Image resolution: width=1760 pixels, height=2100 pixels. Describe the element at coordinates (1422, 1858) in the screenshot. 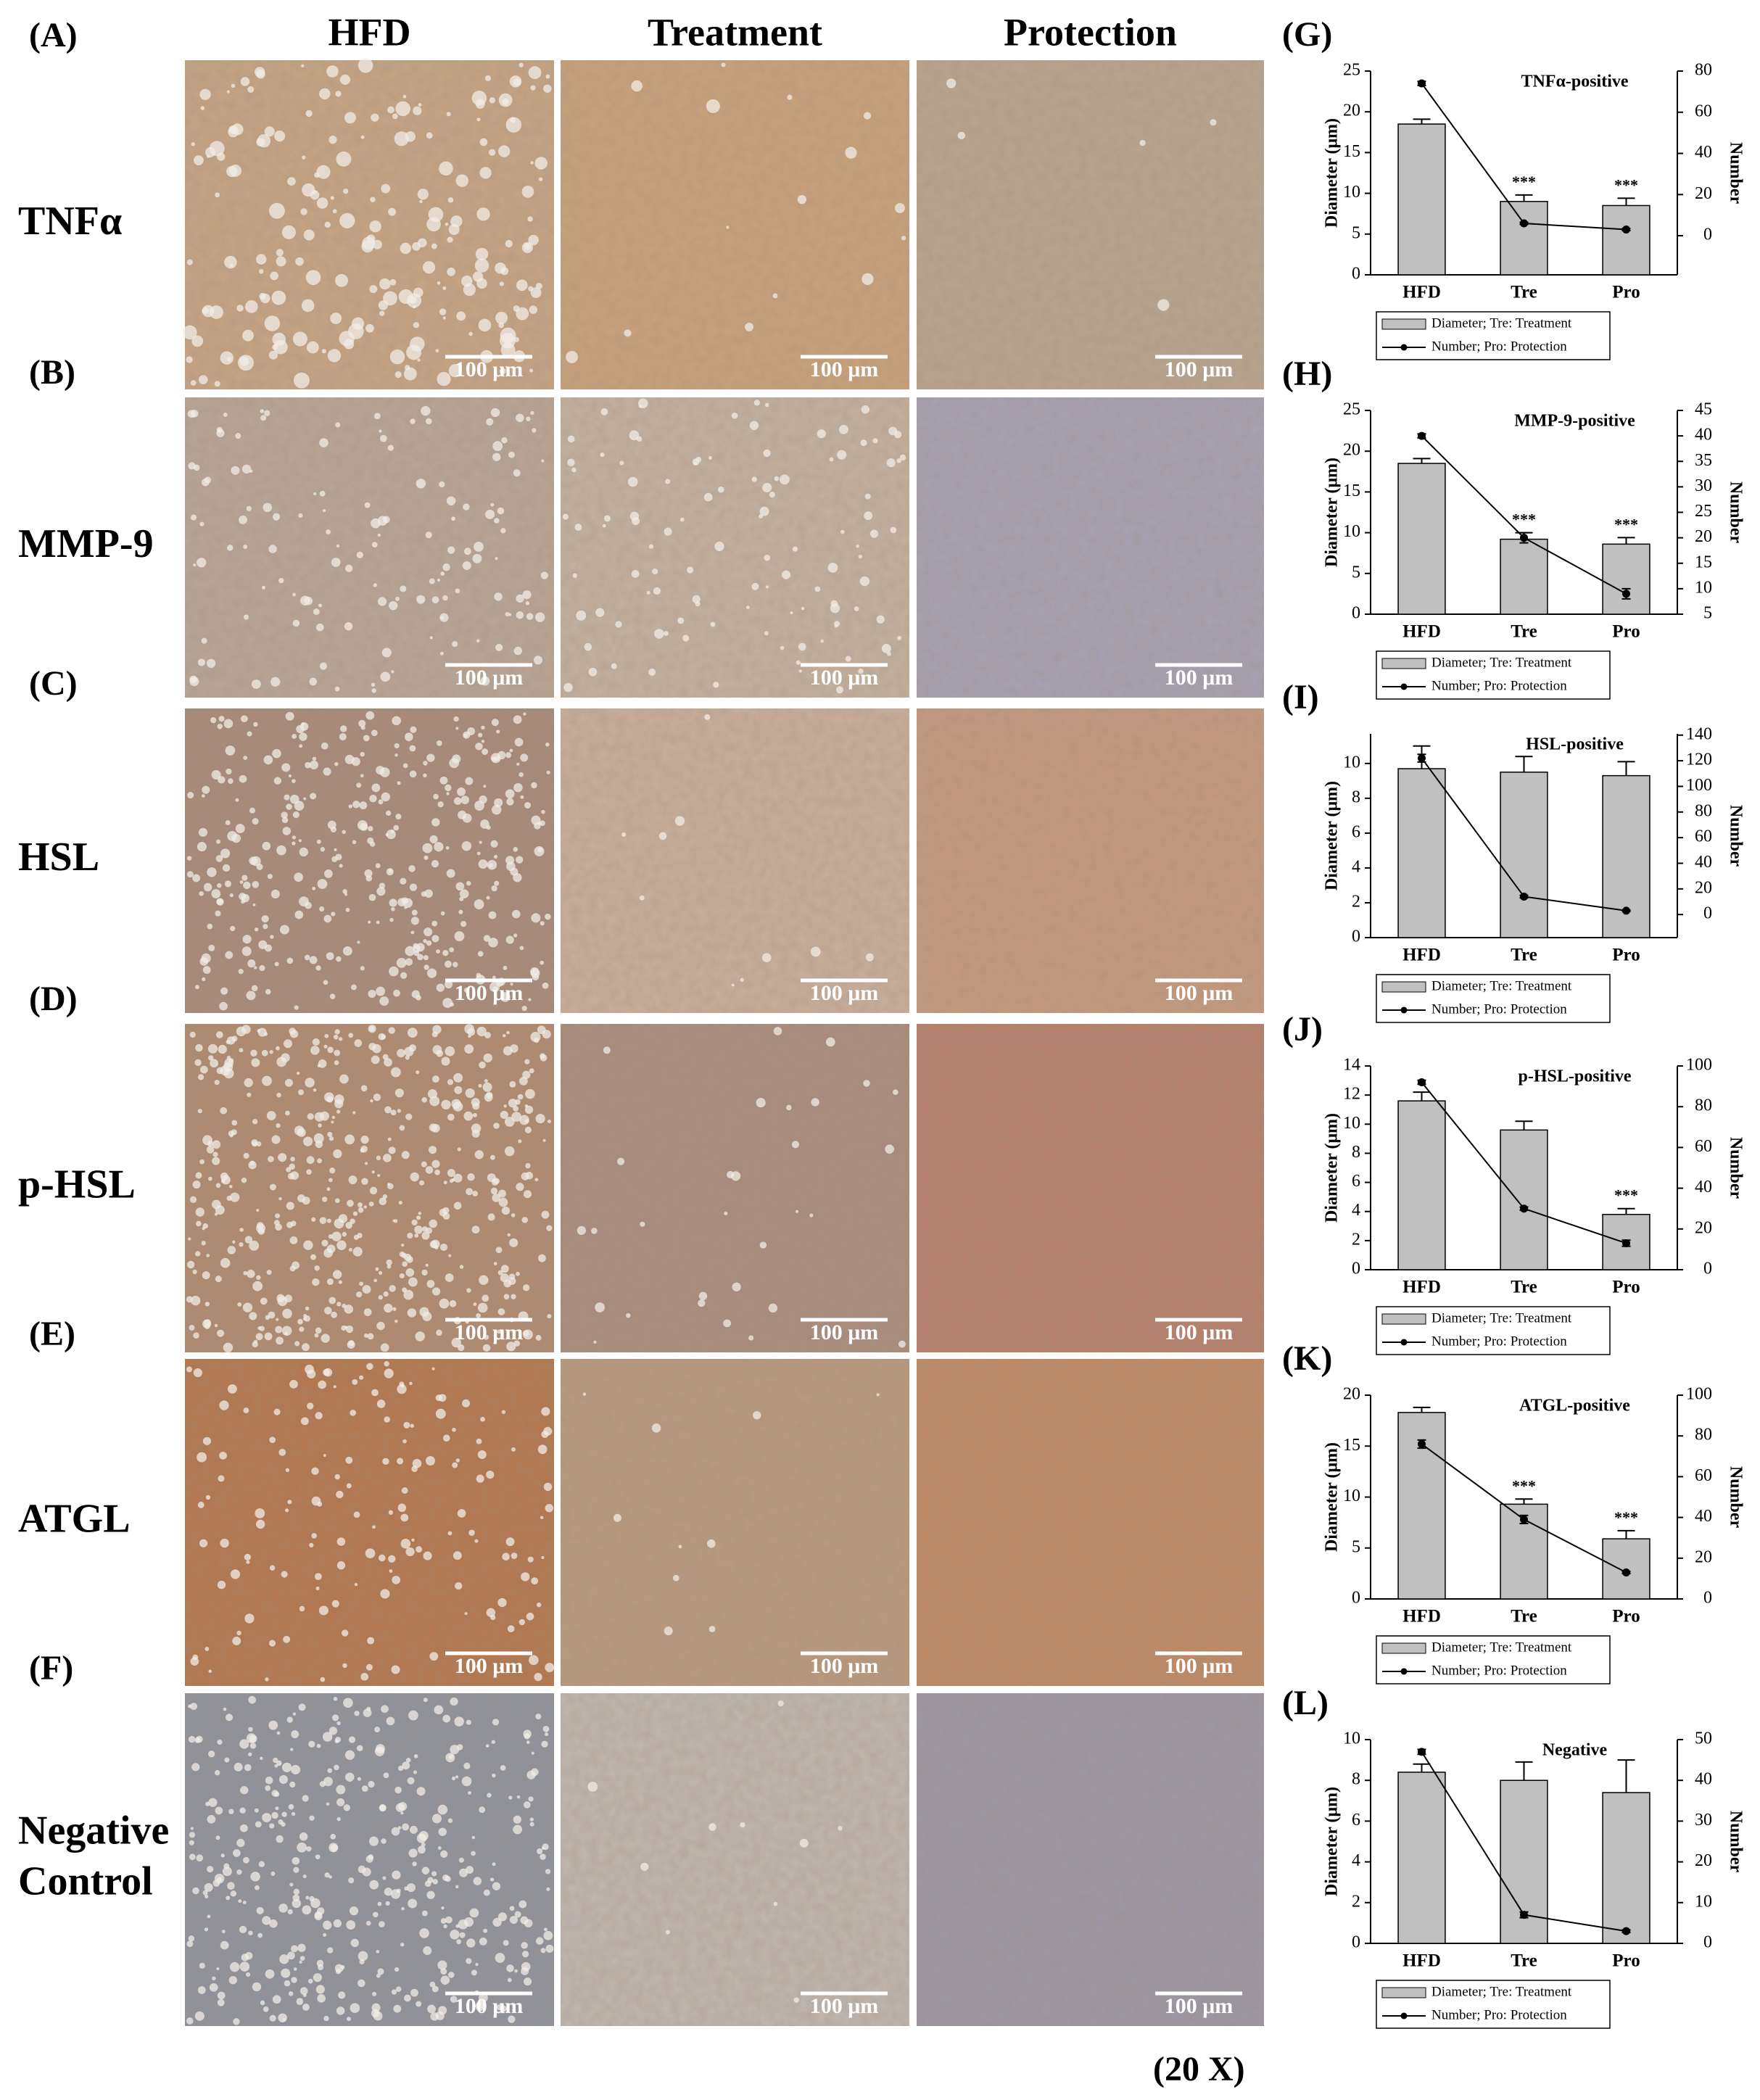

I see `bar` at that location.